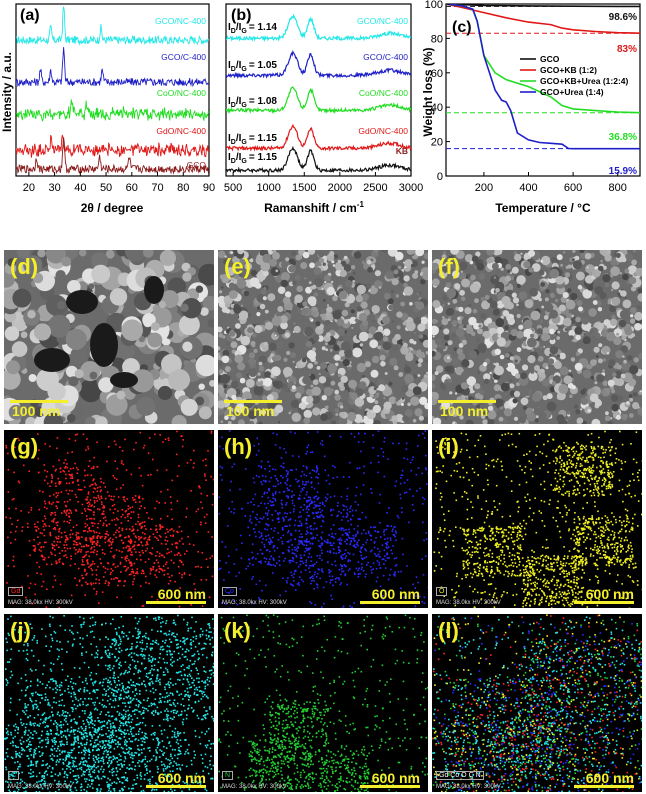 This screenshot has height=794, width=646. Describe the element at coordinates (250, 411) in the screenshot. I see `scale-bar-label: 100 nm` at that location.